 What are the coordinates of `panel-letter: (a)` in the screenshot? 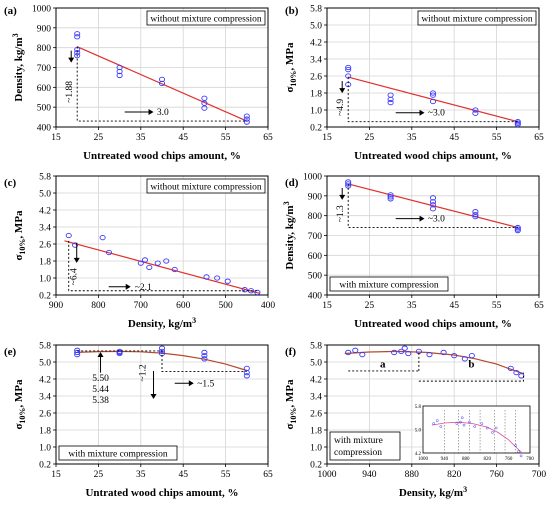 It's located at (10, 11).